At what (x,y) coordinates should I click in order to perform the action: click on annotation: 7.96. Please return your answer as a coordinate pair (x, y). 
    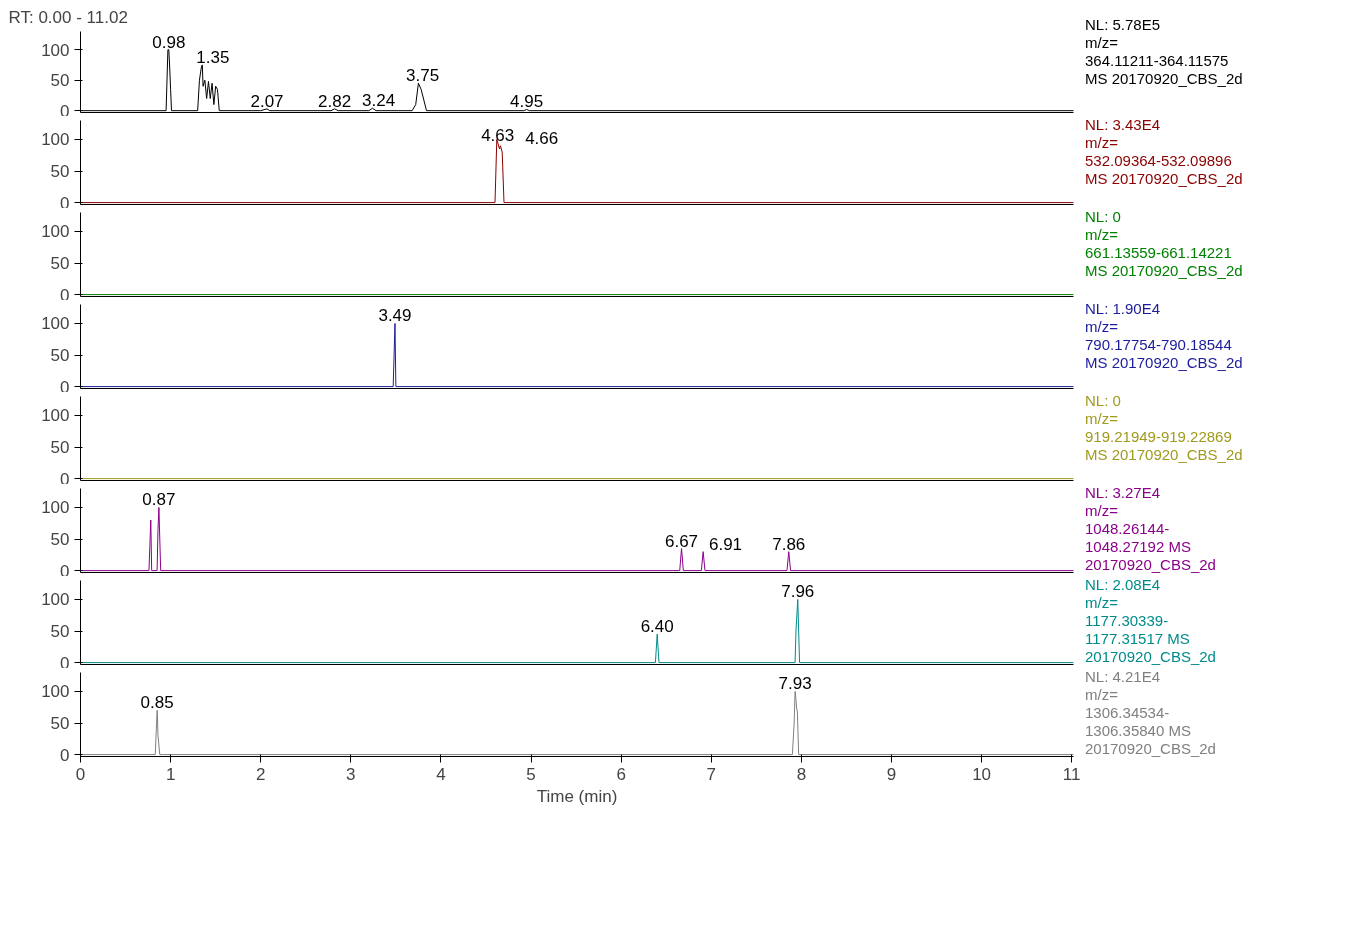
    Looking at the image, I should click on (798, 592).